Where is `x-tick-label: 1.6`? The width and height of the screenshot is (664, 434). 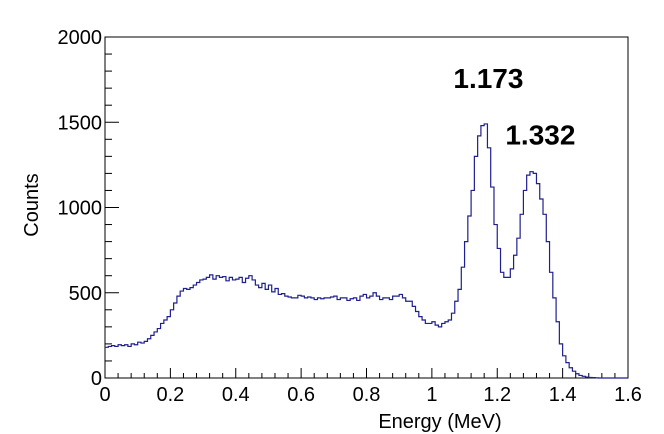 x-tick-label: 1.6 is located at coordinates (628, 395).